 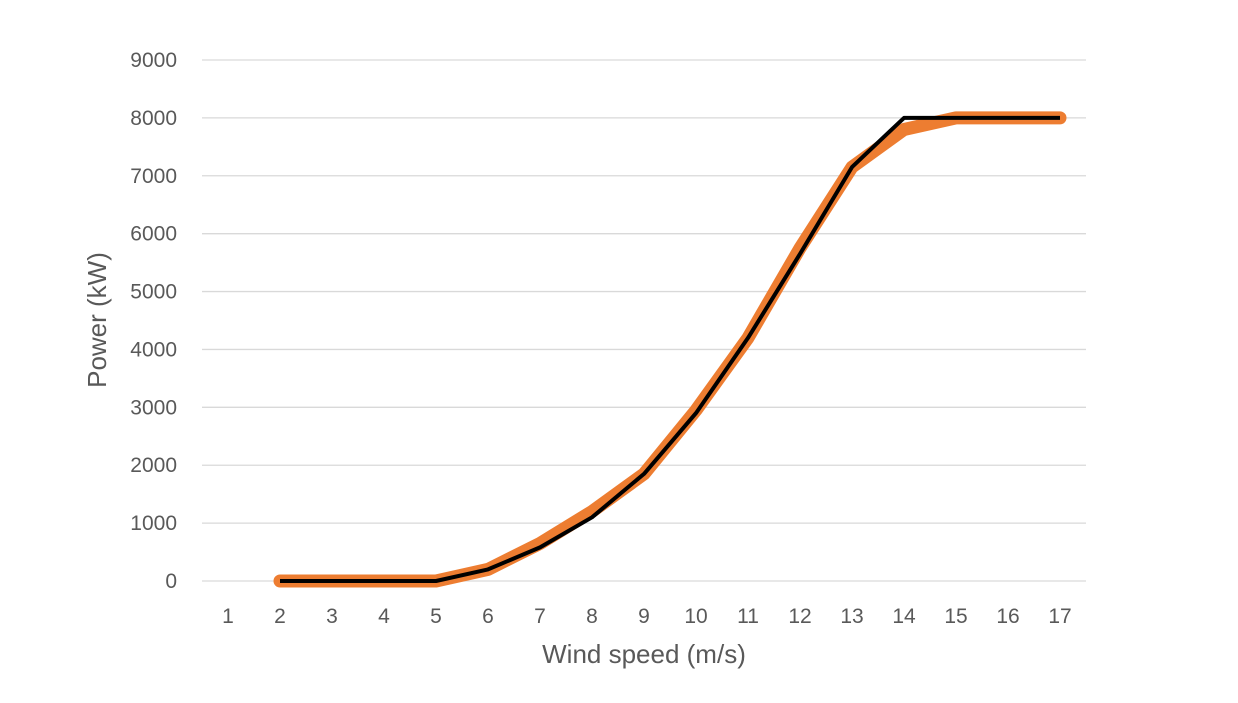 What do you see at coordinates (1059, 616) in the screenshot?
I see `x-tick-label: 17` at bounding box center [1059, 616].